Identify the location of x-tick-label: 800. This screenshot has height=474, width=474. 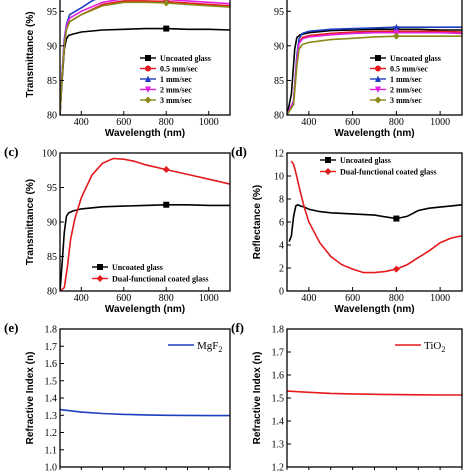
(396, 122).